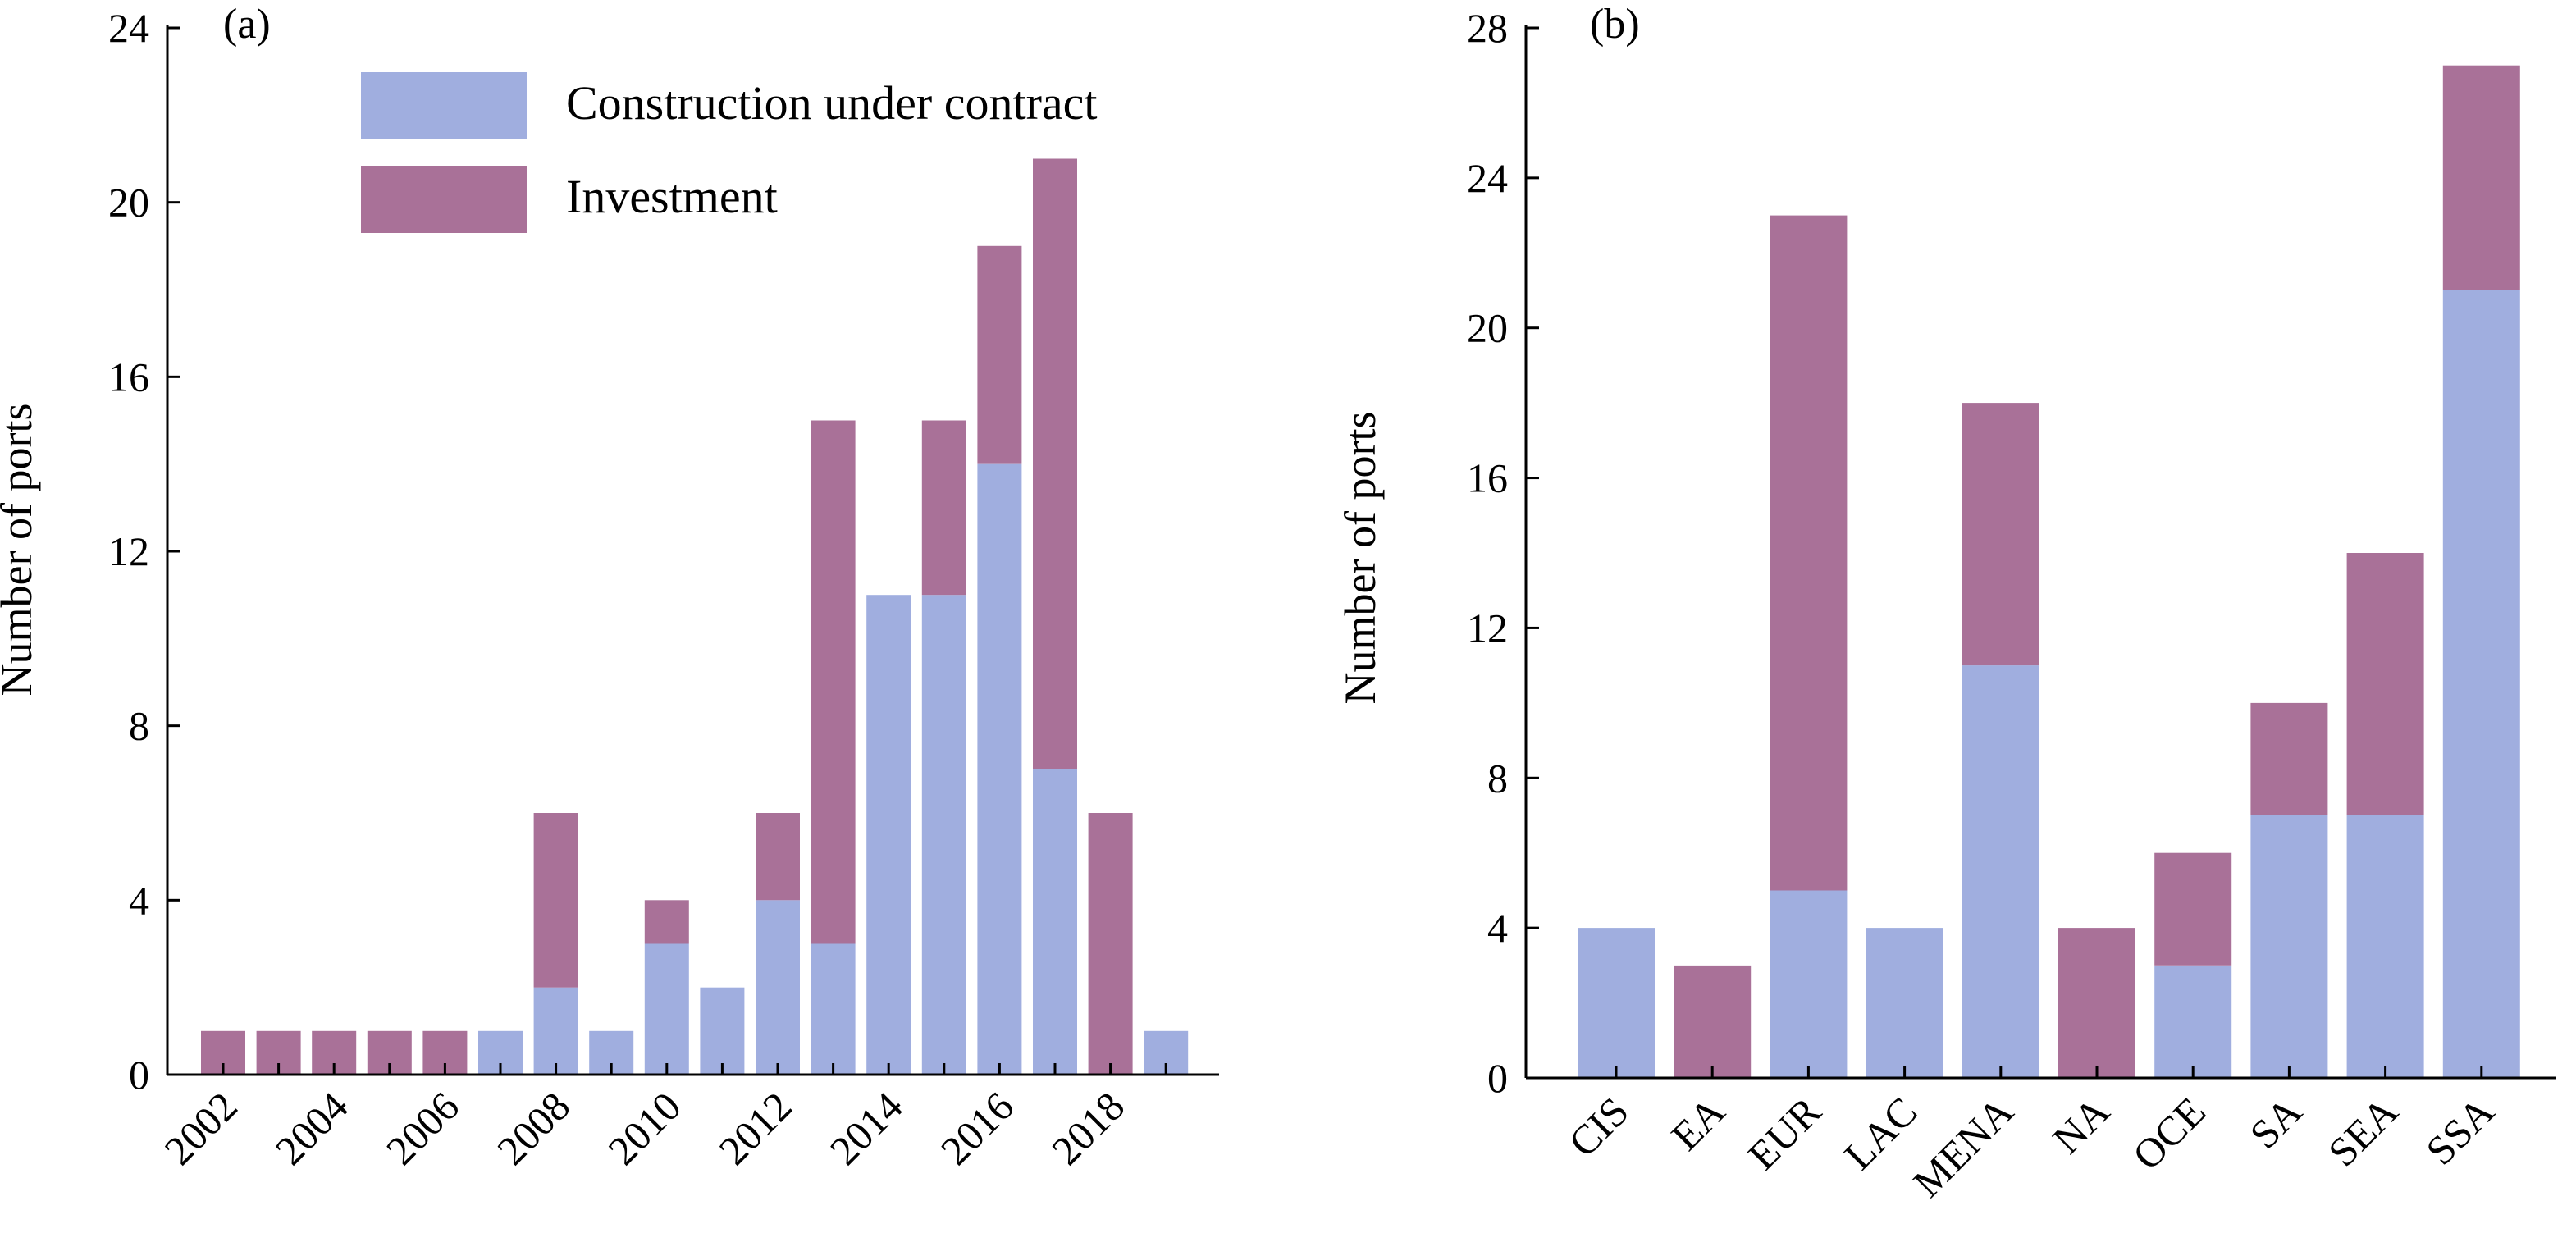 This screenshot has height=1242, width=2576. Describe the element at coordinates (2363, 1132) in the screenshot. I see `panel-b-x-tick-label-sea: SEA` at that location.